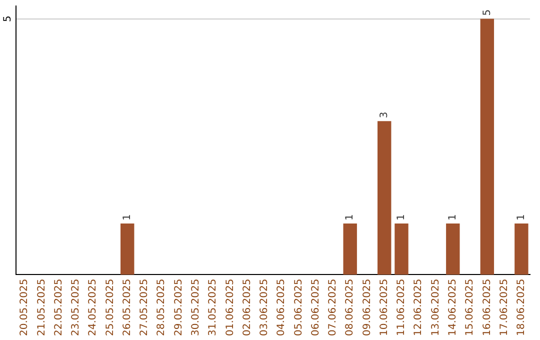 The width and height of the screenshot is (540, 340). What do you see at coordinates (76, 307) in the screenshot?
I see `x-tick-label: 23.05.2025` at bounding box center [76, 307].